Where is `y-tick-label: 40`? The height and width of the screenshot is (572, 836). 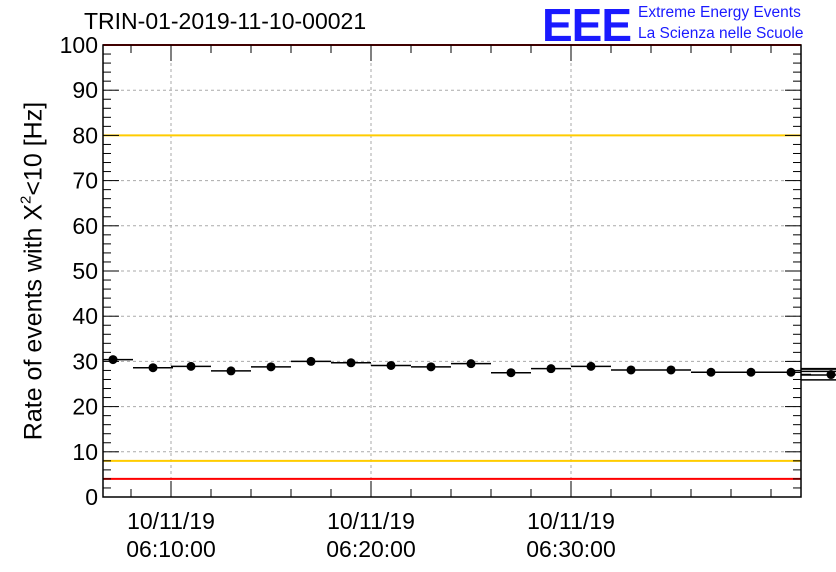
y-tick-label: 40 is located at coordinates (85, 316).